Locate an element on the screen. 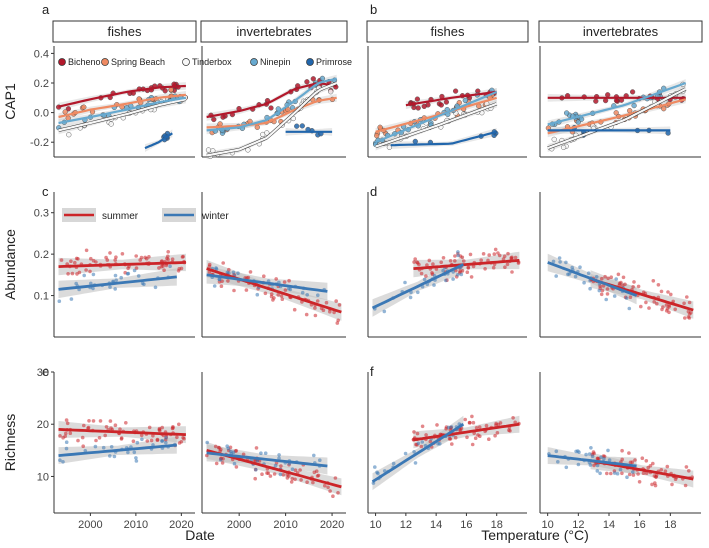 Image resolution: width=709 pixels, height=548 pixels. legend-label: Spring Beach is located at coordinates (138, 62).